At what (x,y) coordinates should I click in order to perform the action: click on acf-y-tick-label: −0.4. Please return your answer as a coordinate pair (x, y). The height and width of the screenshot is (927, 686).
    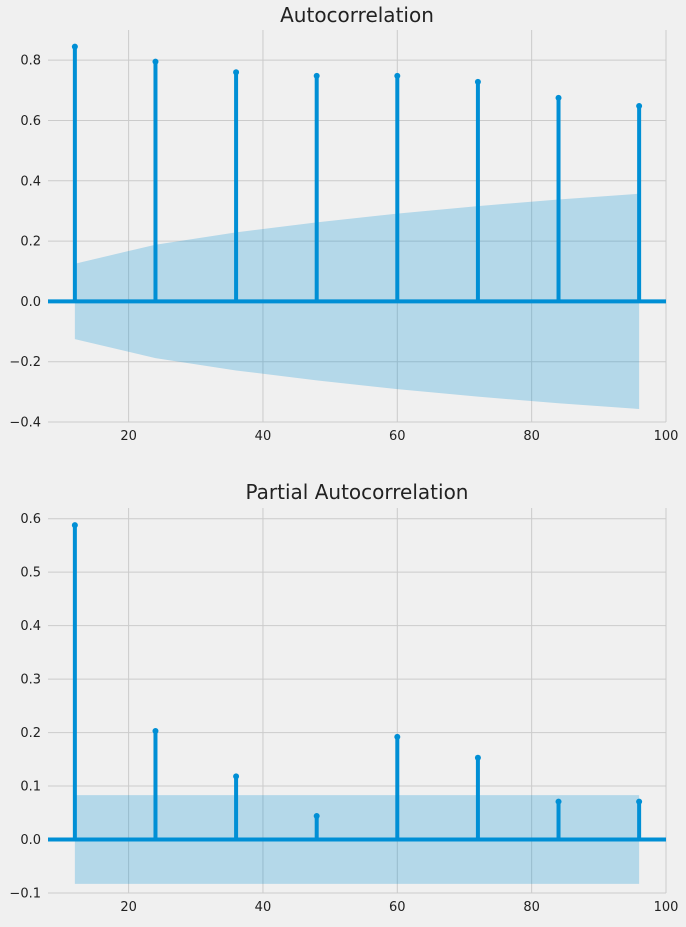
    Looking at the image, I should click on (25, 423).